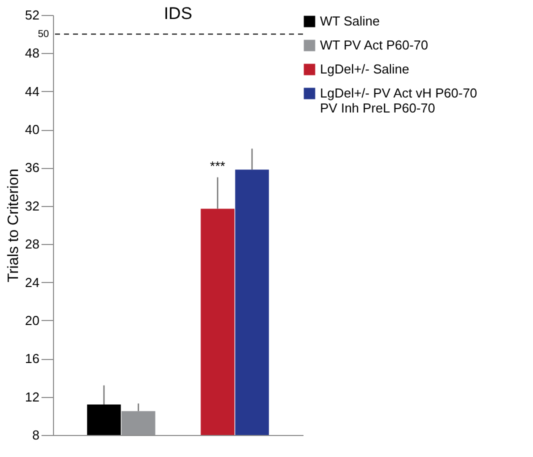 The image size is (533, 457). I want to click on ref-line-label: 50, so click(44, 34).